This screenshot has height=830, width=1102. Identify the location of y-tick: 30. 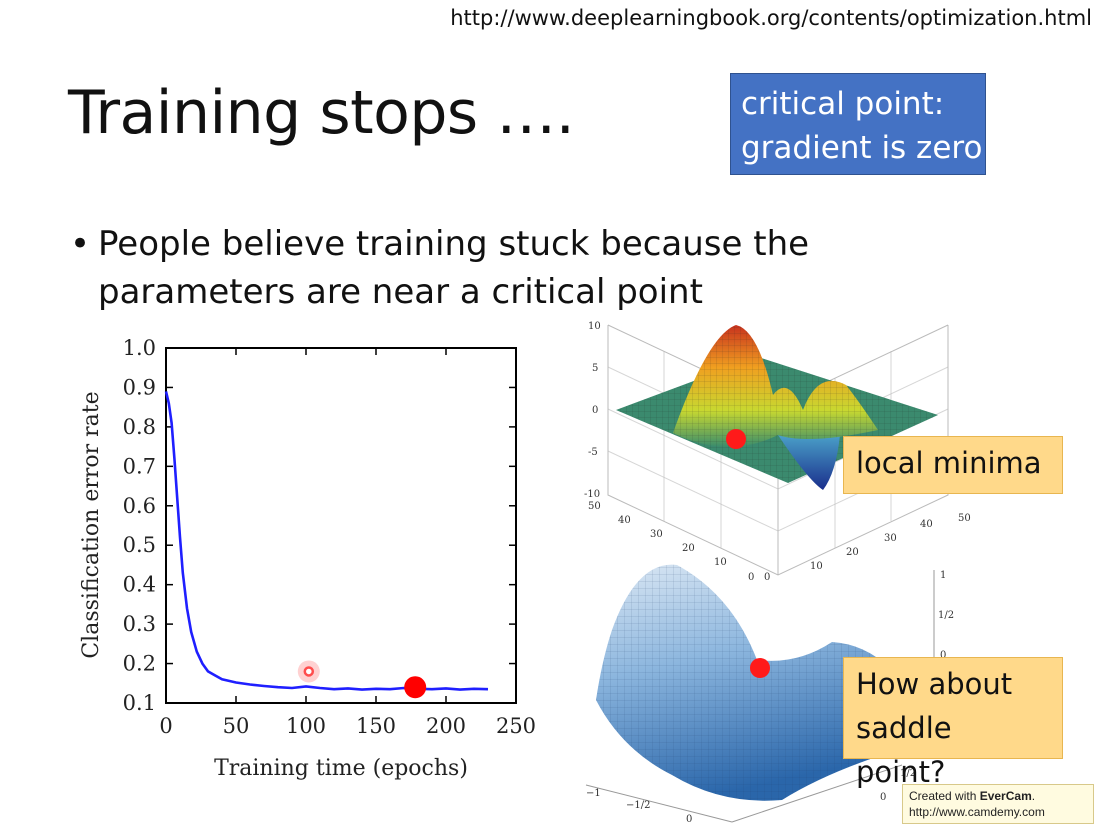
(890, 538).